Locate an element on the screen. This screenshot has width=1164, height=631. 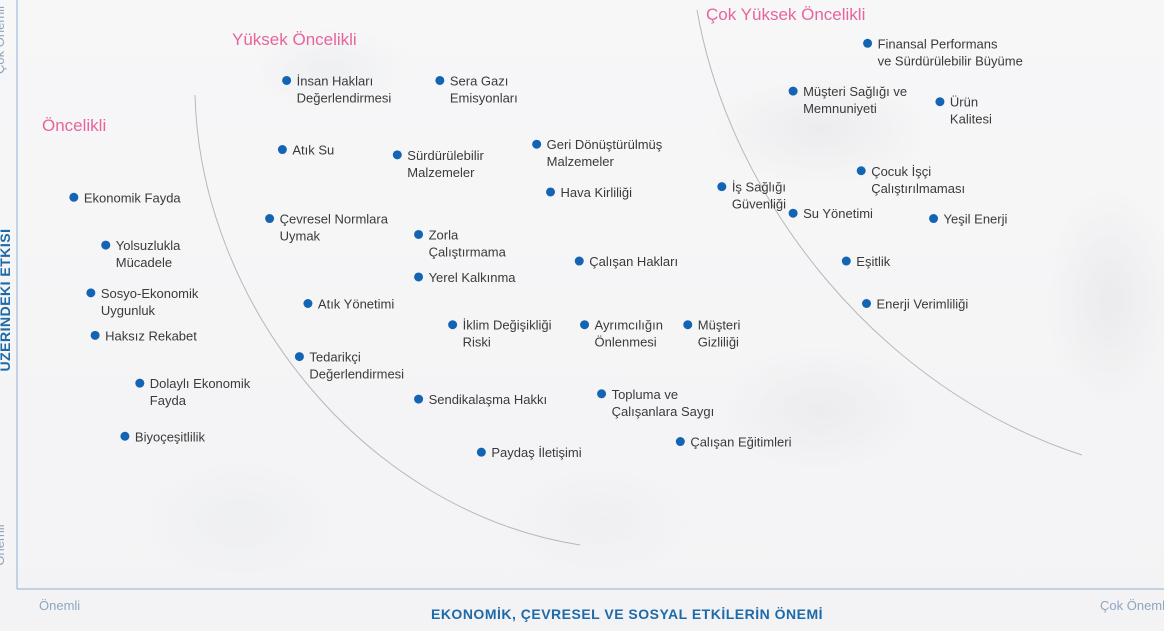
data-point-label: Sürdürülebilir Malzemeler is located at coordinates (445, 164).